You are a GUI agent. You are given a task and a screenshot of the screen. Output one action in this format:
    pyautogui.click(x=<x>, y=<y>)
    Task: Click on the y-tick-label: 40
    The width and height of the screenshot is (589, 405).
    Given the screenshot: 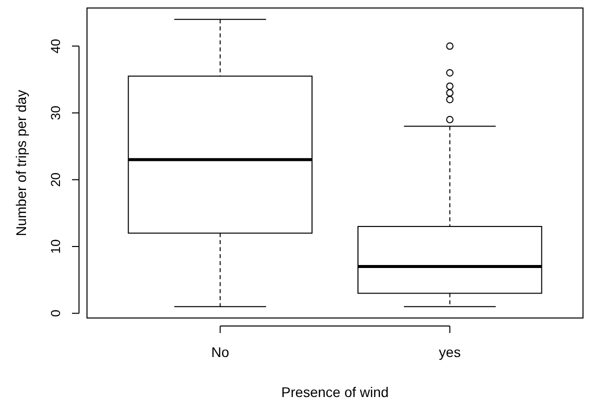 What is the action you would take?
    pyautogui.click(x=55, y=46)
    